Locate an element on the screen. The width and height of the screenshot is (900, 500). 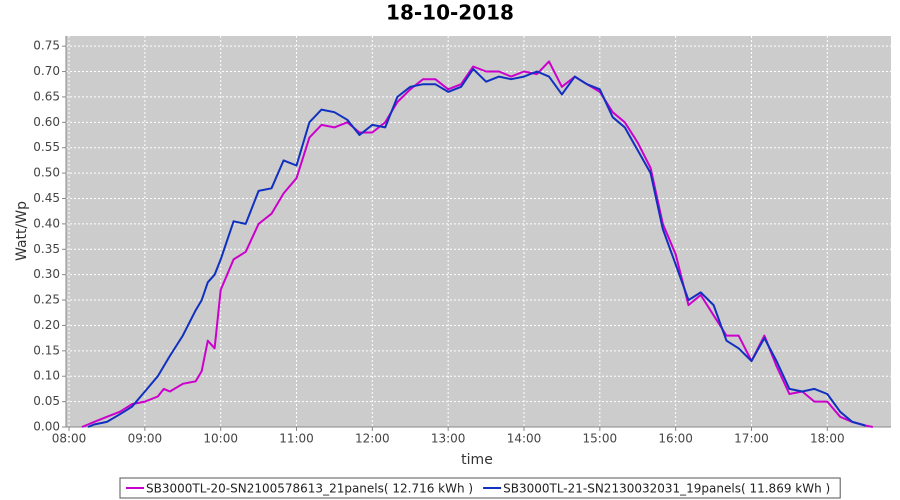
y-tick-label: 0.15 is located at coordinates (46, 350).